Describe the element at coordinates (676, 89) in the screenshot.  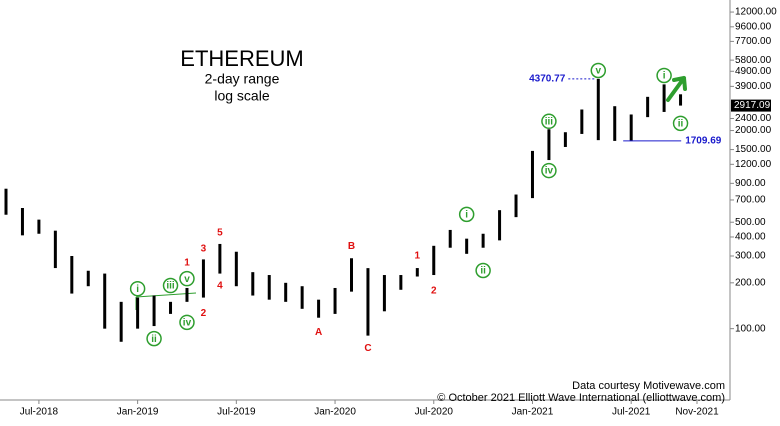
I see `direction-arrow` at that location.